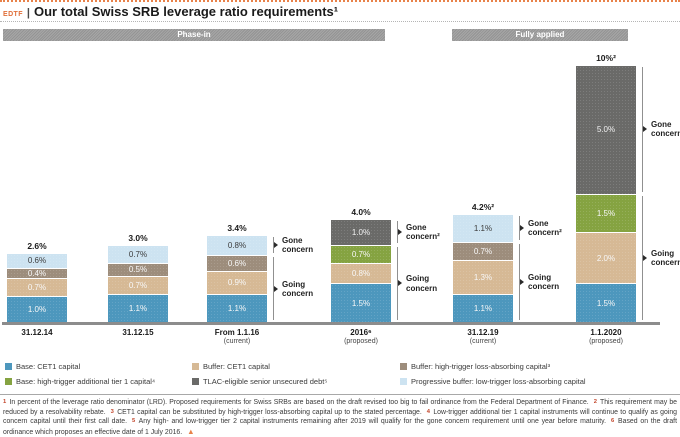 This screenshot has width=680, height=437. I want to click on x-axis-label: From 1.1.16 (current), so click(237, 336).